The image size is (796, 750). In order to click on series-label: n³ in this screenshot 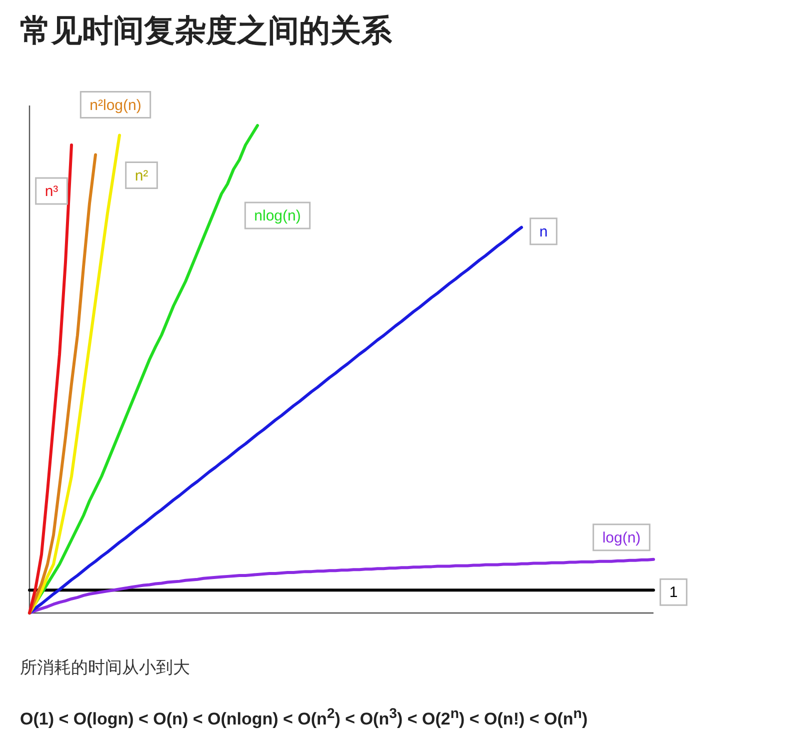, I will do `click(51, 191)`.